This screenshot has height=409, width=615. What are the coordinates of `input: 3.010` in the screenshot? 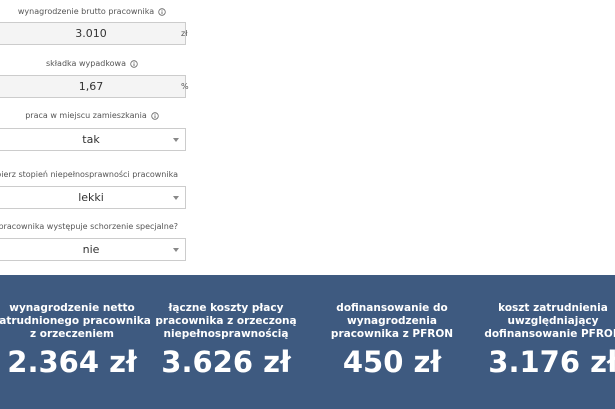 It's located at (93, 33).